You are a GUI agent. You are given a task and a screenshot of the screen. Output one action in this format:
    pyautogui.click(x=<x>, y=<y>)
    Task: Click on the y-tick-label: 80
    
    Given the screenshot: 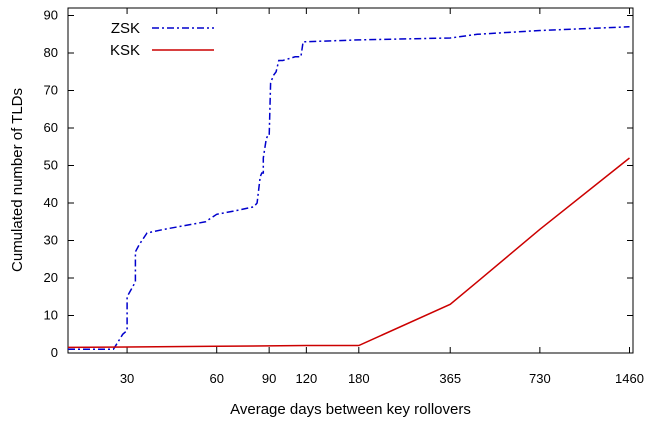 What is the action you would take?
    pyautogui.click(x=51, y=52)
    